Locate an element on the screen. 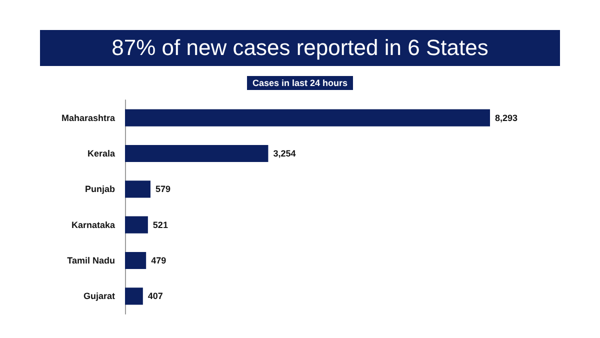  data-label: 407 is located at coordinates (155, 296).